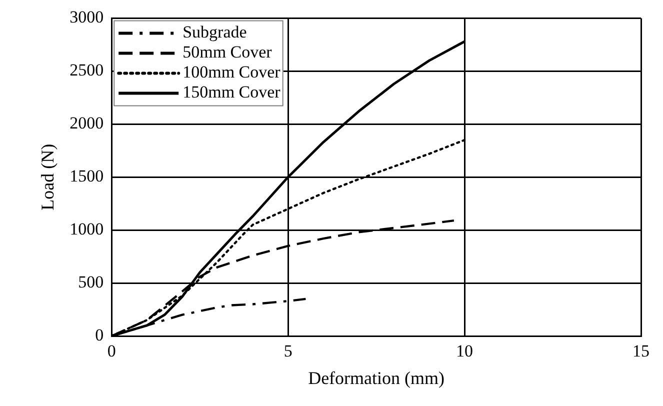  I want to click on legend-label: 100mm Cover, so click(231, 72).